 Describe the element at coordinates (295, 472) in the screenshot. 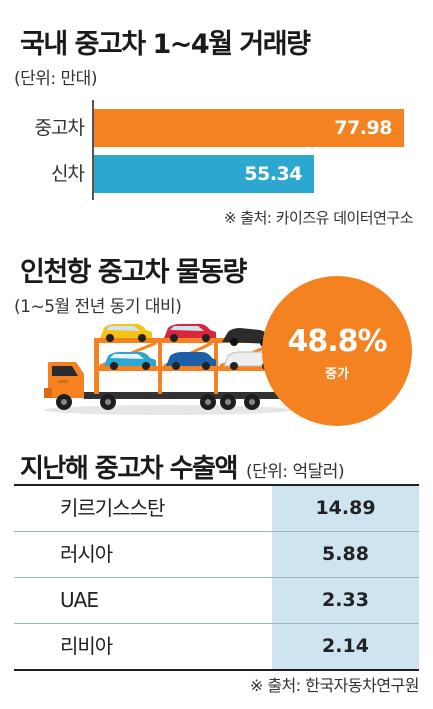

I see `table-unit: (단위: 억달러)` at that location.